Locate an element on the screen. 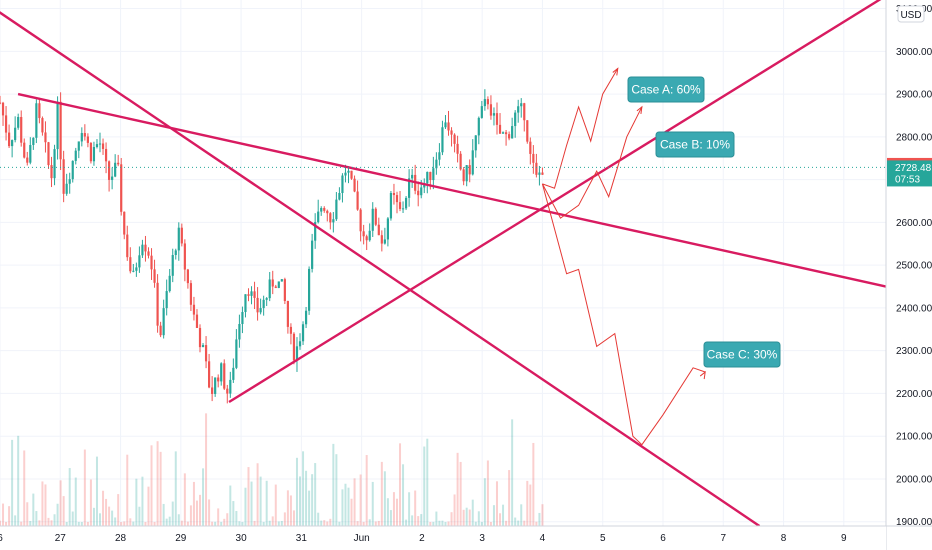 The height and width of the screenshot is (550, 932). time-tick-label: 29 is located at coordinates (181, 538).